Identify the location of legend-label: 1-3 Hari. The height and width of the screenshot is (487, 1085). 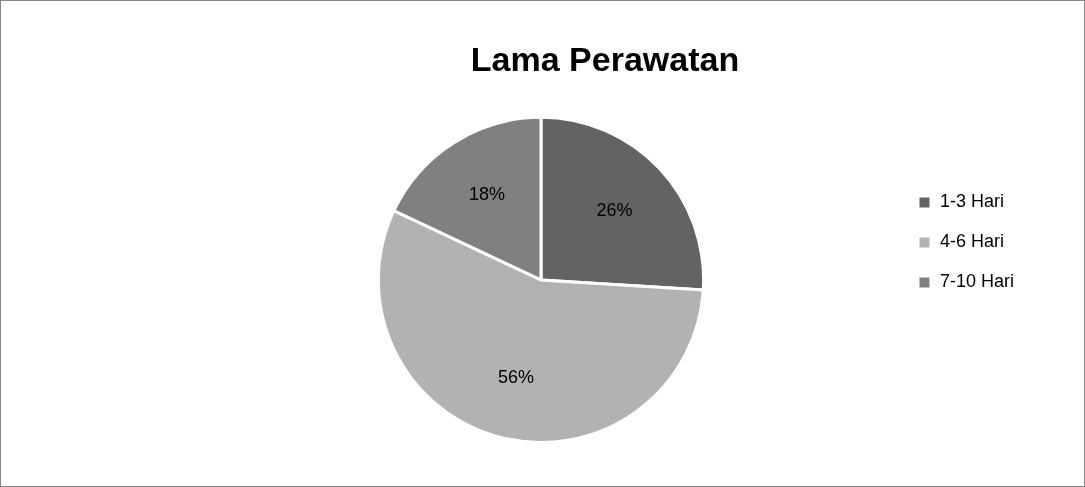
(971, 201).